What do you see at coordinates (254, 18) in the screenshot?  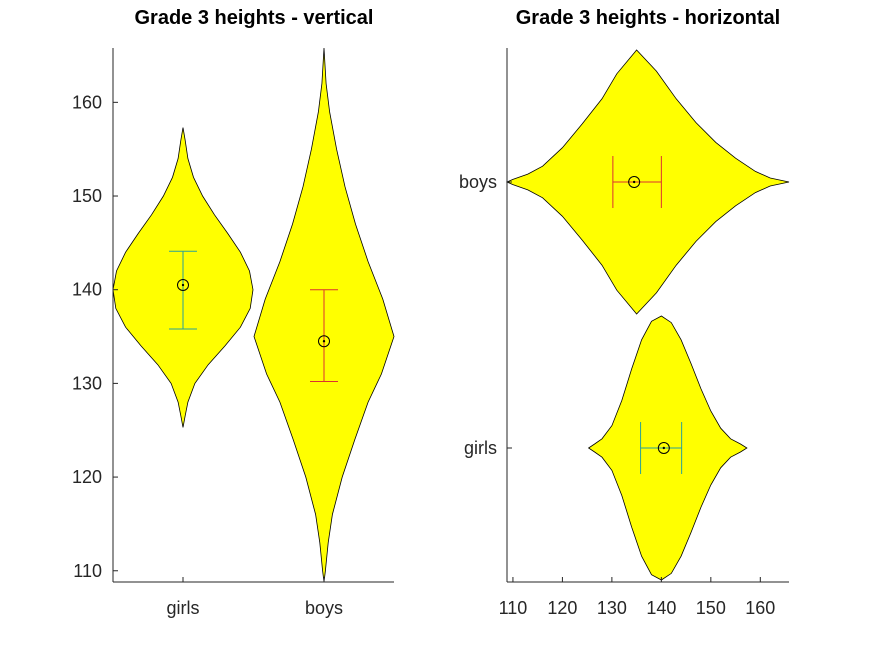 I see `chart-title-vertical: Grade 3 heights - vertical` at bounding box center [254, 18].